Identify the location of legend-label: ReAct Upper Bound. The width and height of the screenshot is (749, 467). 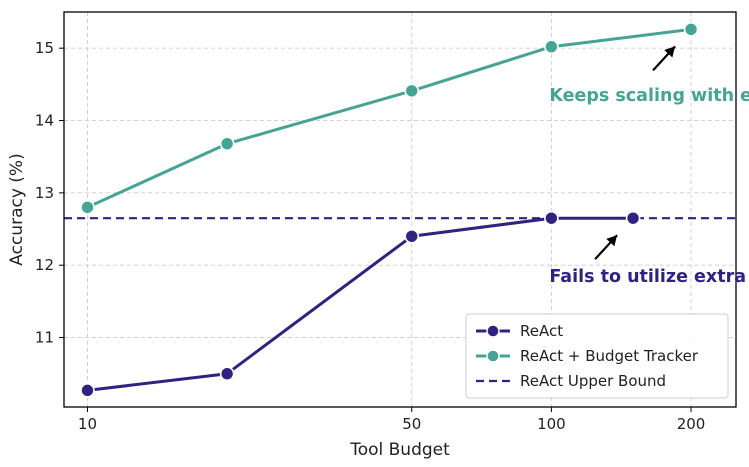
(593, 381).